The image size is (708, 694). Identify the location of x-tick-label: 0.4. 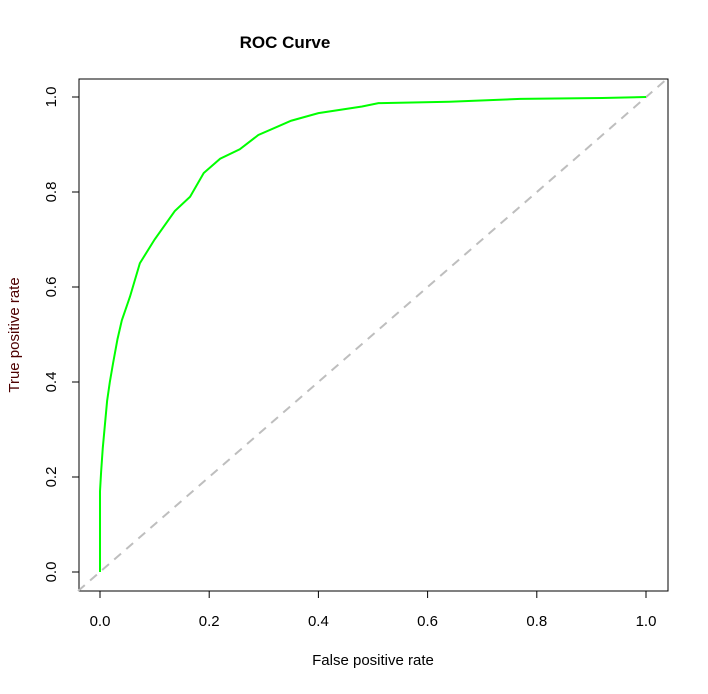
(318, 621).